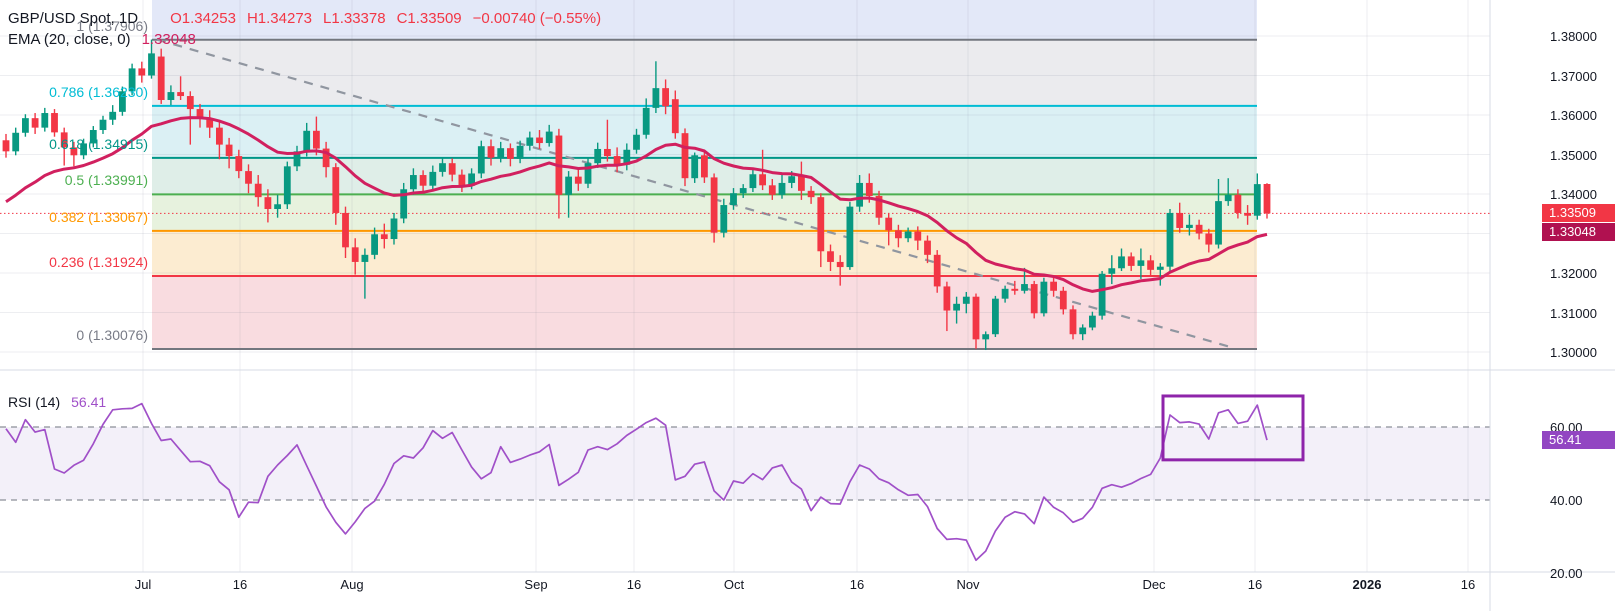 This screenshot has width=1615, height=611. Describe the element at coordinates (745, 463) in the screenshot. I see `rsi-band` at that location.